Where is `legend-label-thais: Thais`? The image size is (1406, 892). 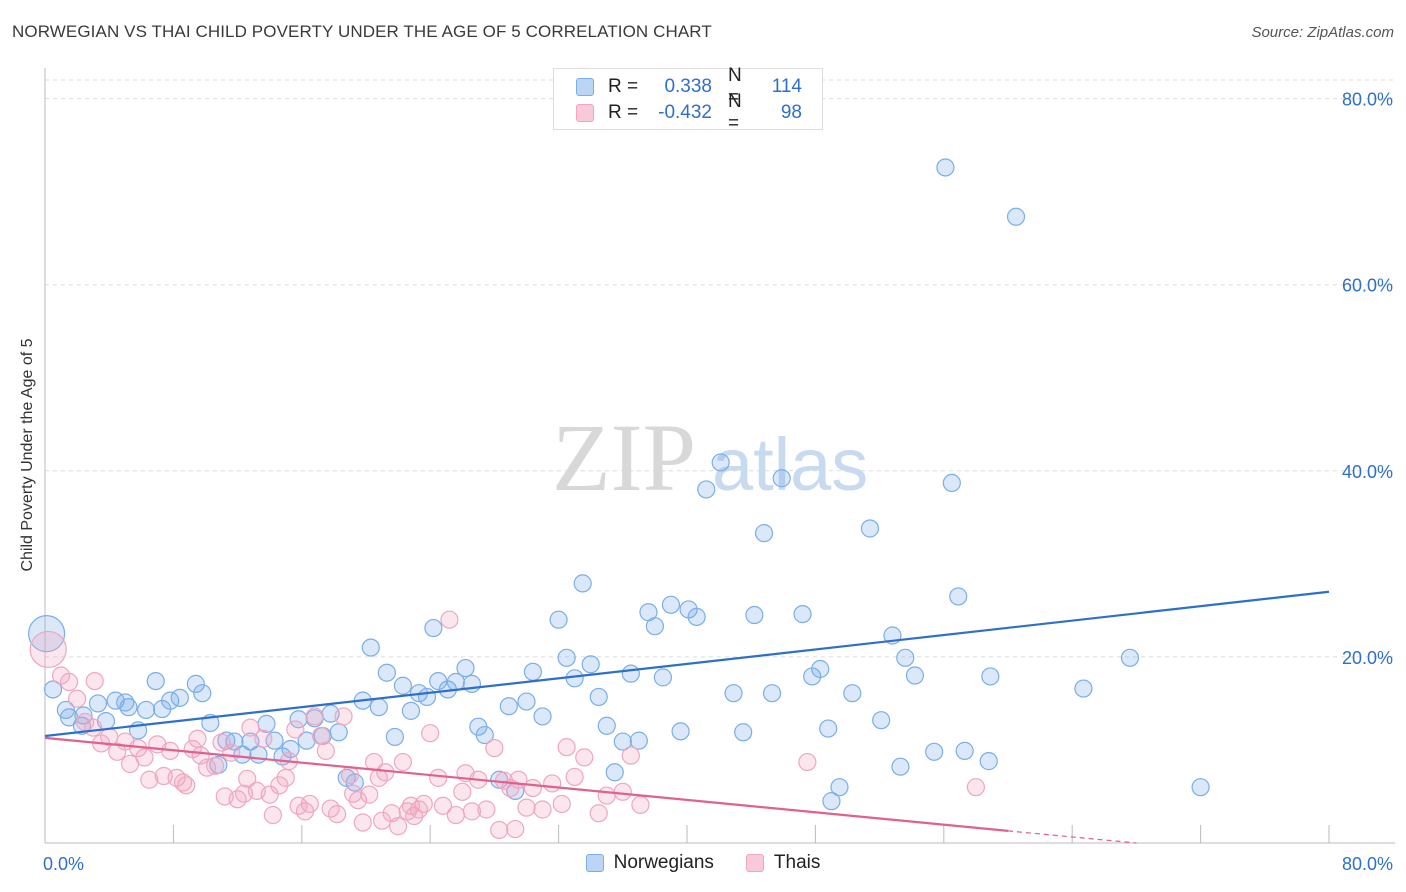
legend-label-thais: Thais is located at coordinates (797, 862).